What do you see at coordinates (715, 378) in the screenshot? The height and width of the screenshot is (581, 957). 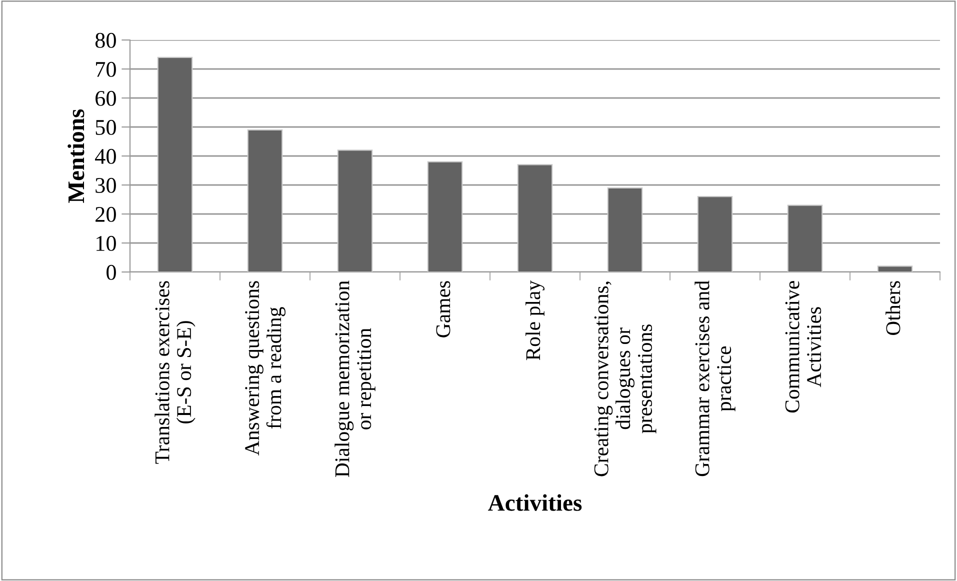 I see `x-tick-label: Grammar exercises and practice` at bounding box center [715, 378].